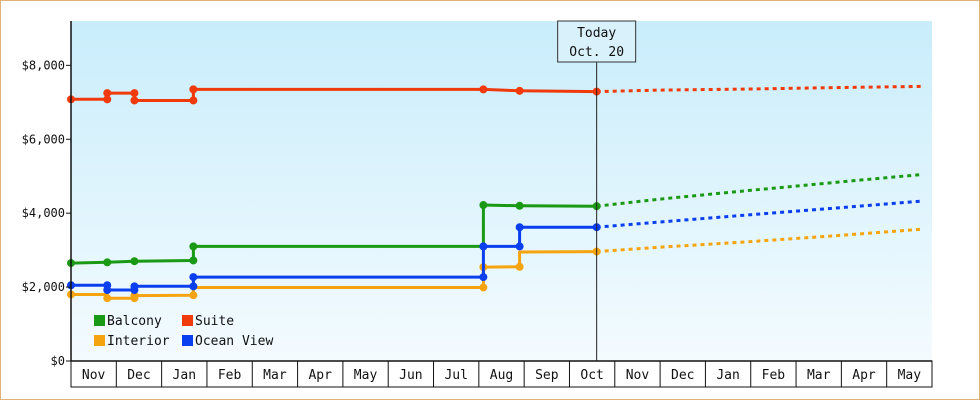 This screenshot has width=980, height=401. Describe the element at coordinates (410, 375) in the screenshot. I see `x-tick-label-jun: Jun` at that location.